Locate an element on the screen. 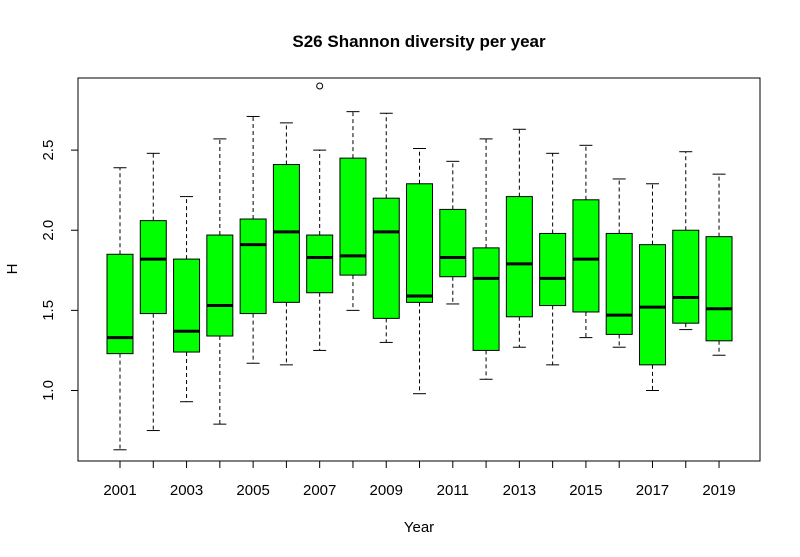  box-2018 is located at coordinates (686, 241).